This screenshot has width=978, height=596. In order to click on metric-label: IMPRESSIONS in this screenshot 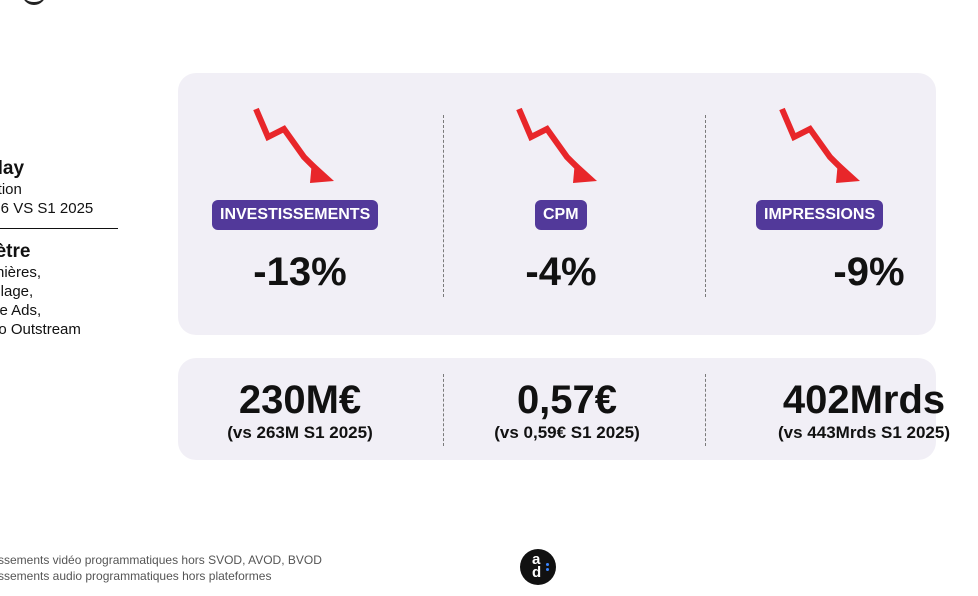, I will do `click(820, 215)`.